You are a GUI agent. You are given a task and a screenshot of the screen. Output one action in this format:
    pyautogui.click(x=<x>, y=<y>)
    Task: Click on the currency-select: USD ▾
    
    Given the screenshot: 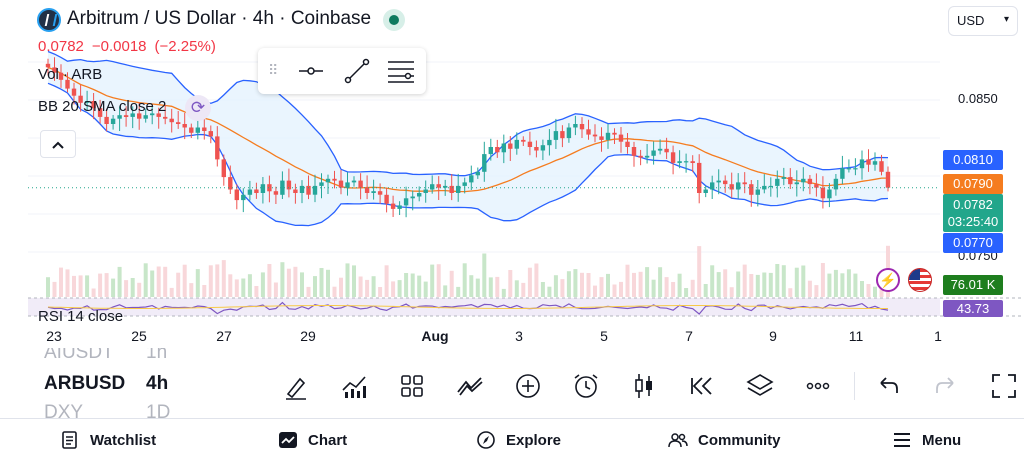 What is the action you would take?
    pyautogui.click(x=983, y=21)
    